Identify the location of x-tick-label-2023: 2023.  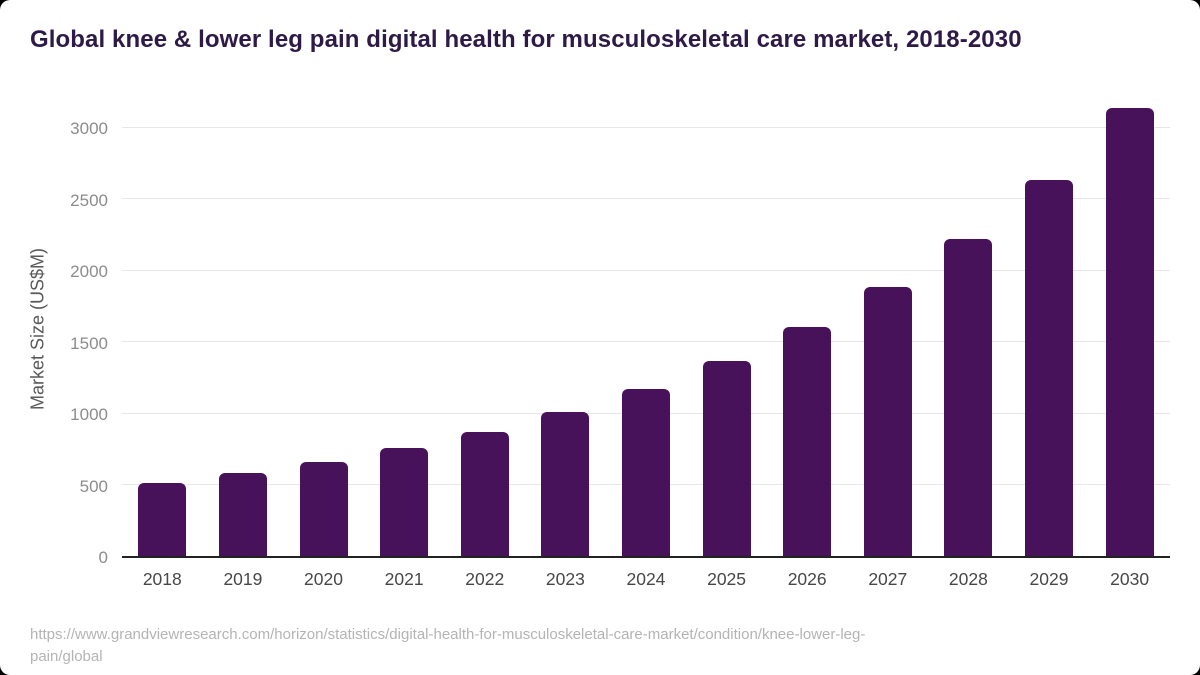
(565, 579).